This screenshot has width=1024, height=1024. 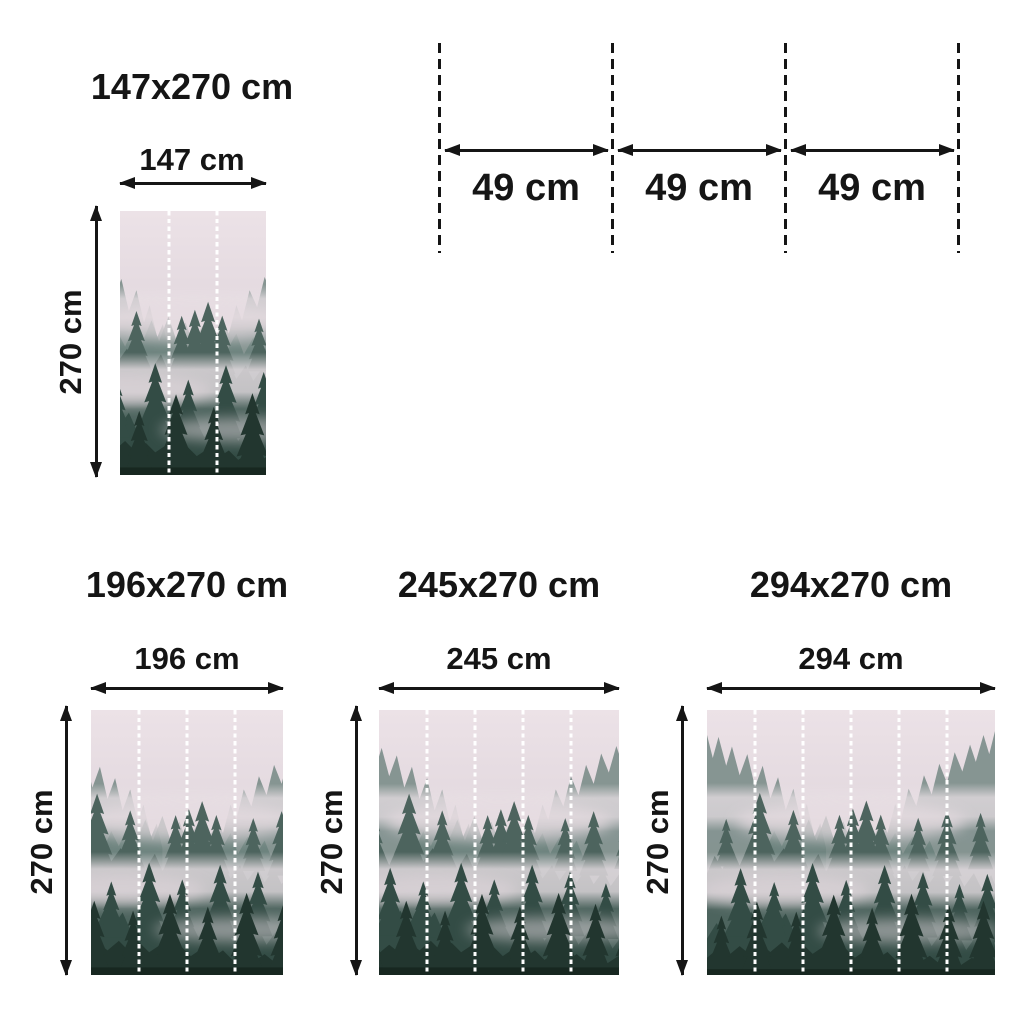 I want to click on width-dimension-label: 294 cm, so click(x=851, y=658).